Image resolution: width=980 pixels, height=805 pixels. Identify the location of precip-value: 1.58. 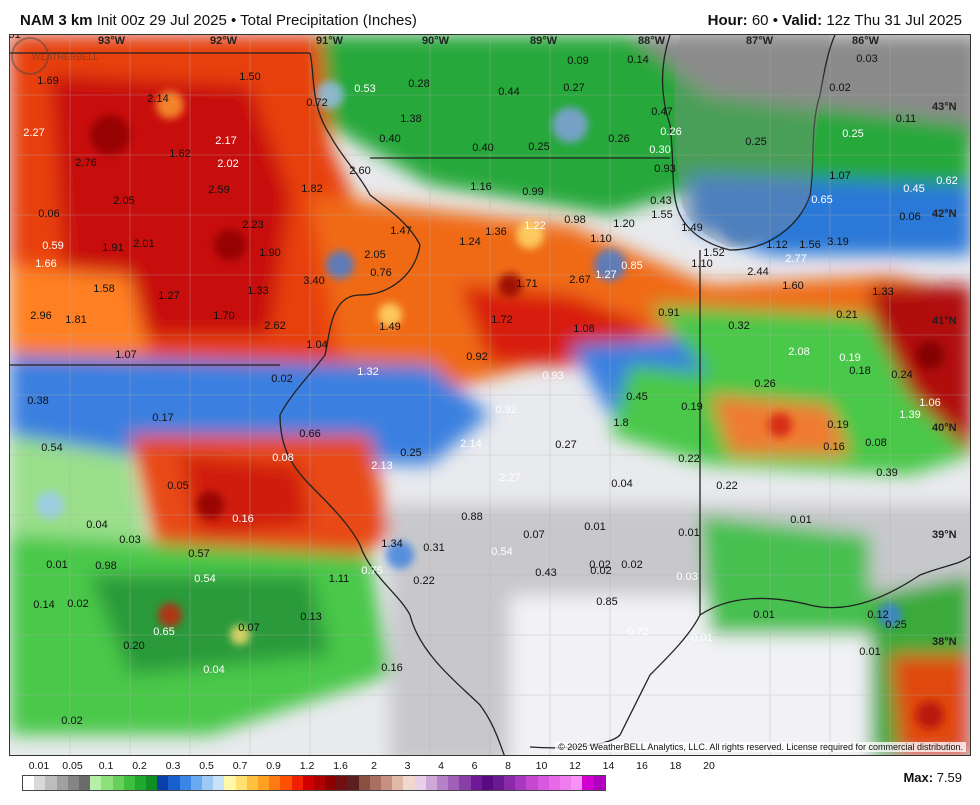
(104, 289).